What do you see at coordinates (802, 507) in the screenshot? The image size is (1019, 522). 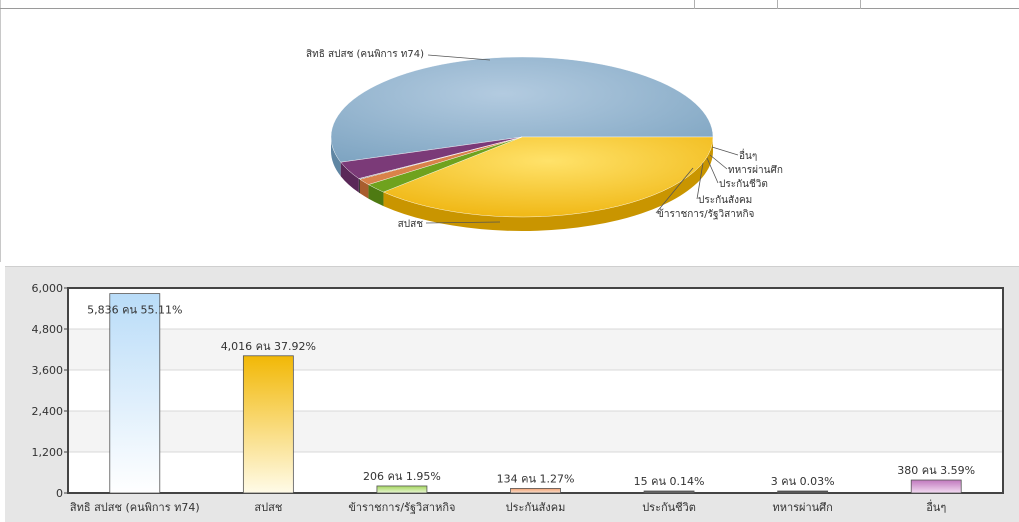 I see `x-tick-label: ทหารผ่านศึก` at bounding box center [802, 507].